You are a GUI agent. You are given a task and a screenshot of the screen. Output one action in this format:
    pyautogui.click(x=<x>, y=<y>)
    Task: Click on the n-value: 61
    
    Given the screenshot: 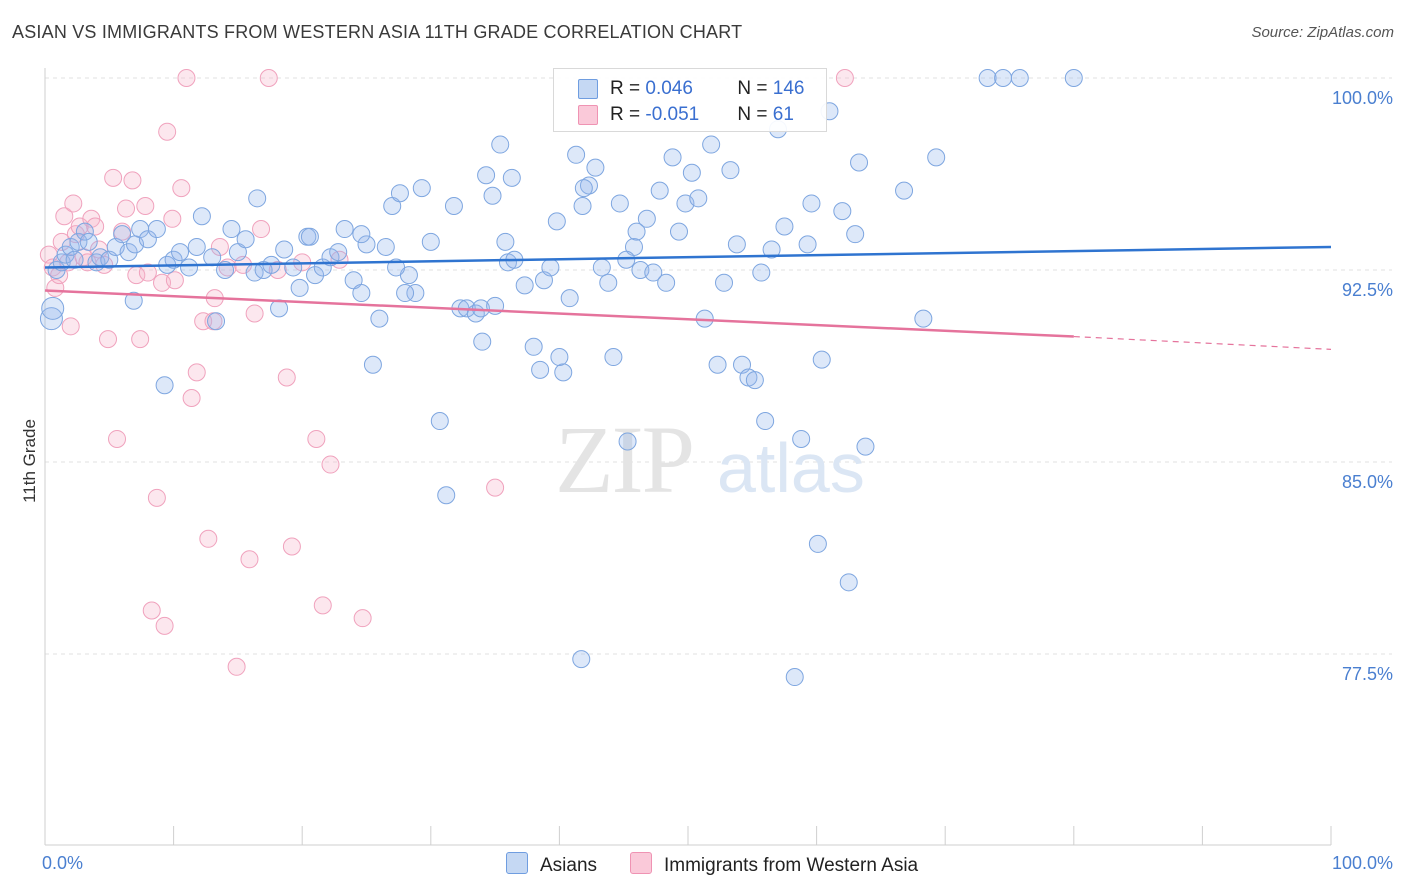 What is the action you would take?
    pyautogui.click(x=783, y=114)
    